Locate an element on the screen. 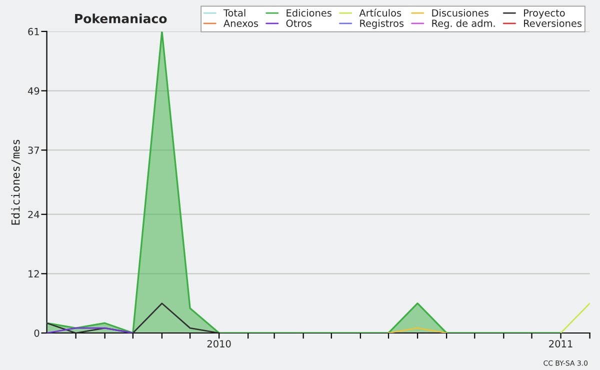  y-tick-label: 24 is located at coordinates (34, 214).